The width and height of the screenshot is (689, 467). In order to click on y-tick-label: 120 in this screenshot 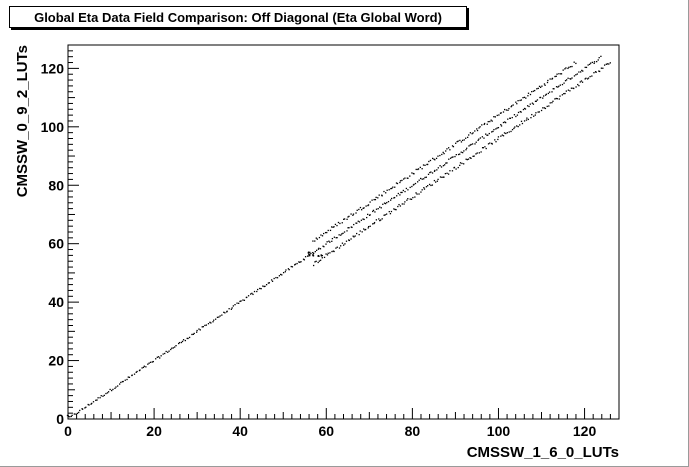, I will do `click(53, 68)`.